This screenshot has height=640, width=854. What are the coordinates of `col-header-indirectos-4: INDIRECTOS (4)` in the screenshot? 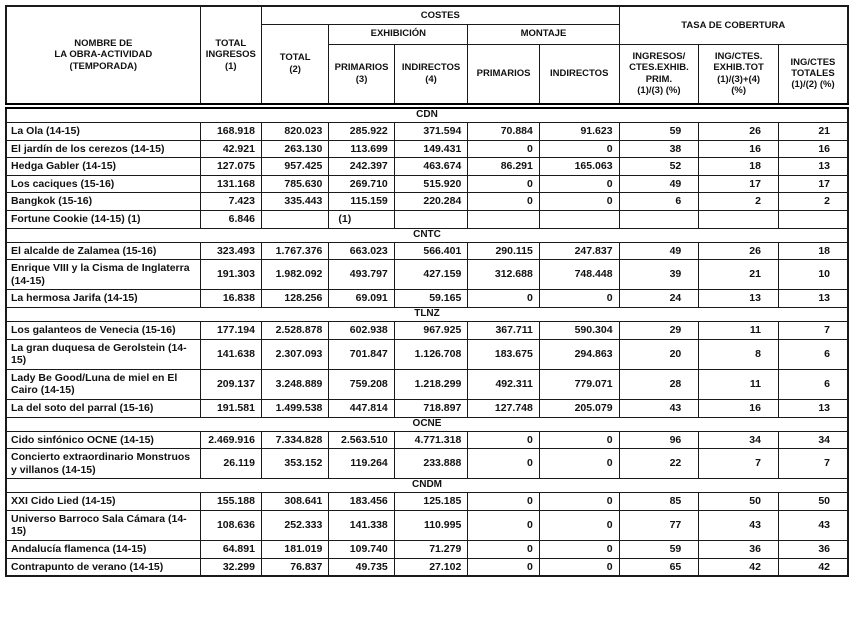 It's located at (431, 75).